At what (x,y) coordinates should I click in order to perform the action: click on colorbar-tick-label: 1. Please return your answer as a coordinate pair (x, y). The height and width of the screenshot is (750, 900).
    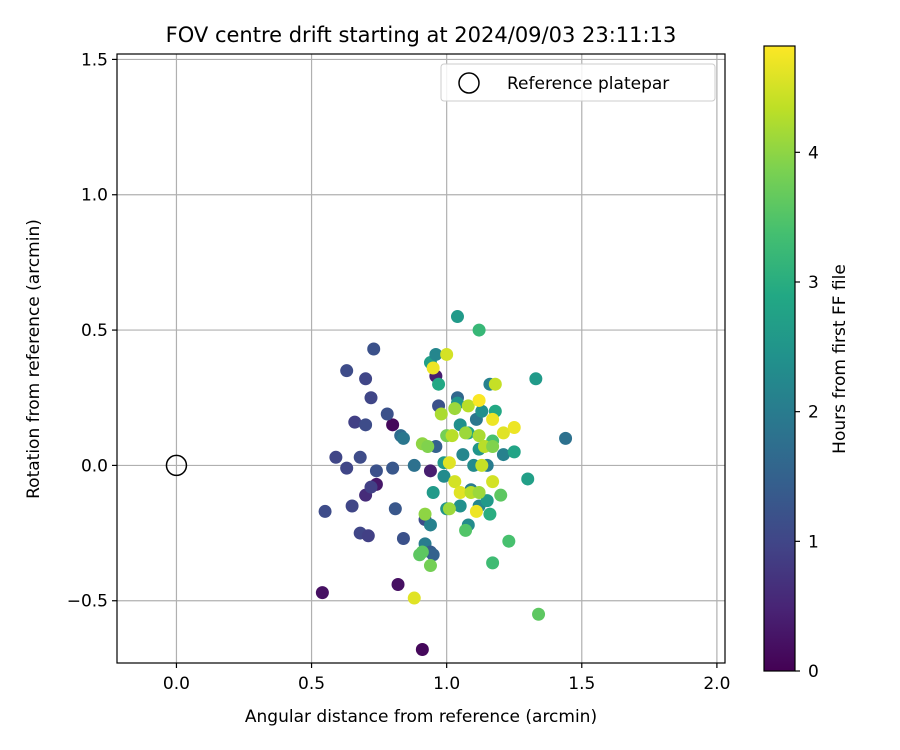
    Looking at the image, I should click on (813, 542).